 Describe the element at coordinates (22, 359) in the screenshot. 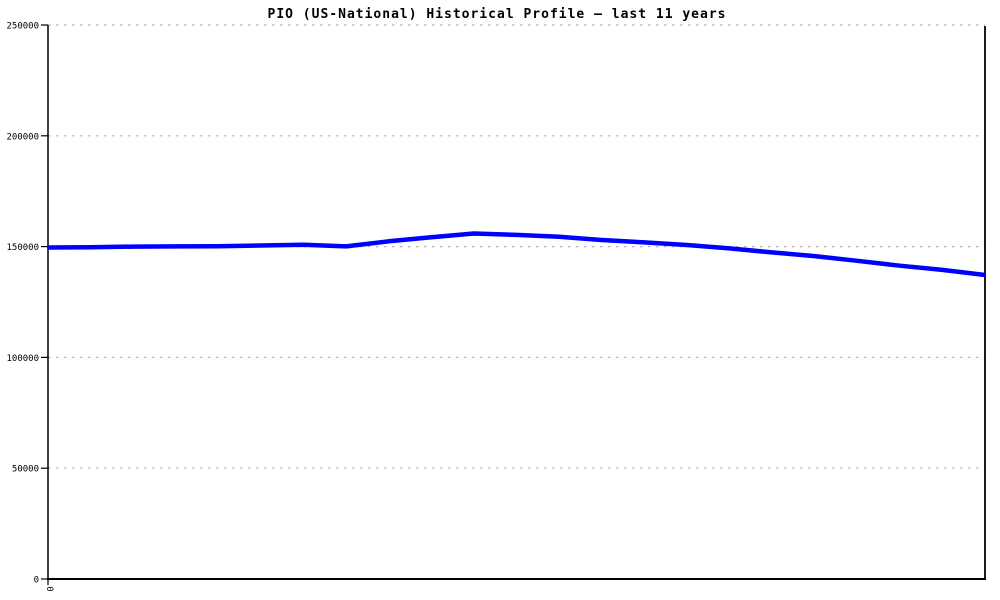

I see `y-tick-label: 100000` at that location.